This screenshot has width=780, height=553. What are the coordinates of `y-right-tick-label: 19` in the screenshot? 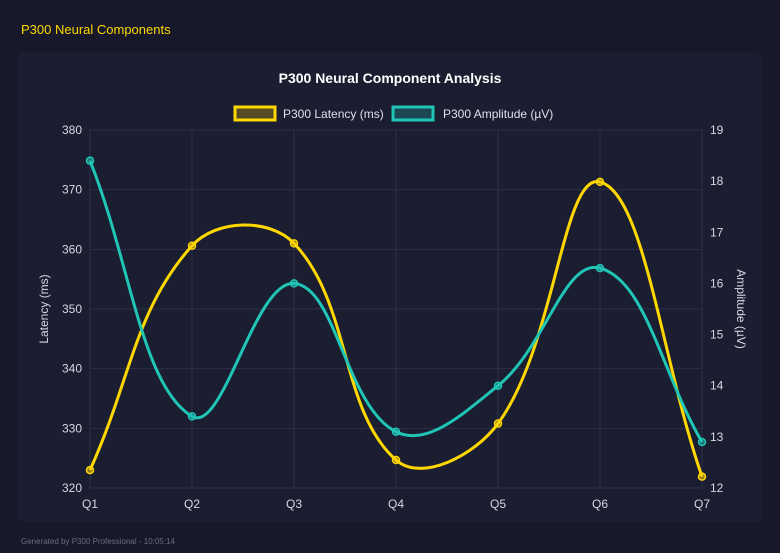 It's located at (717, 130).